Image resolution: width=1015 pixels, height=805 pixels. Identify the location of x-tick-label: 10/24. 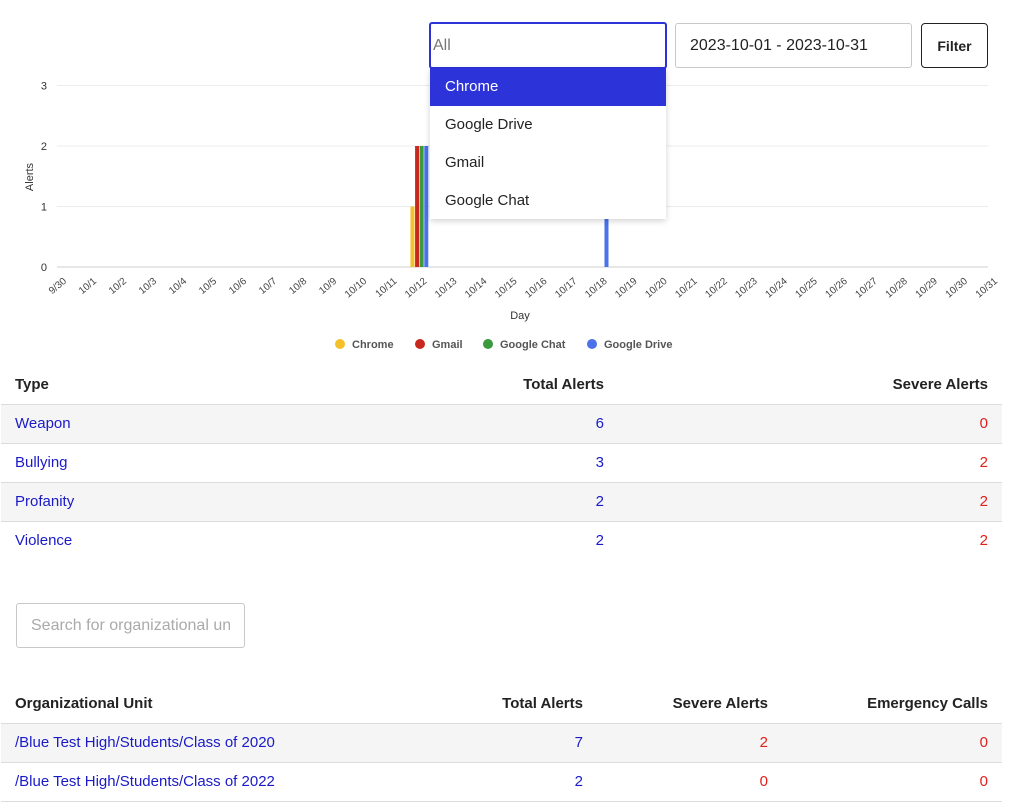
(776, 288).